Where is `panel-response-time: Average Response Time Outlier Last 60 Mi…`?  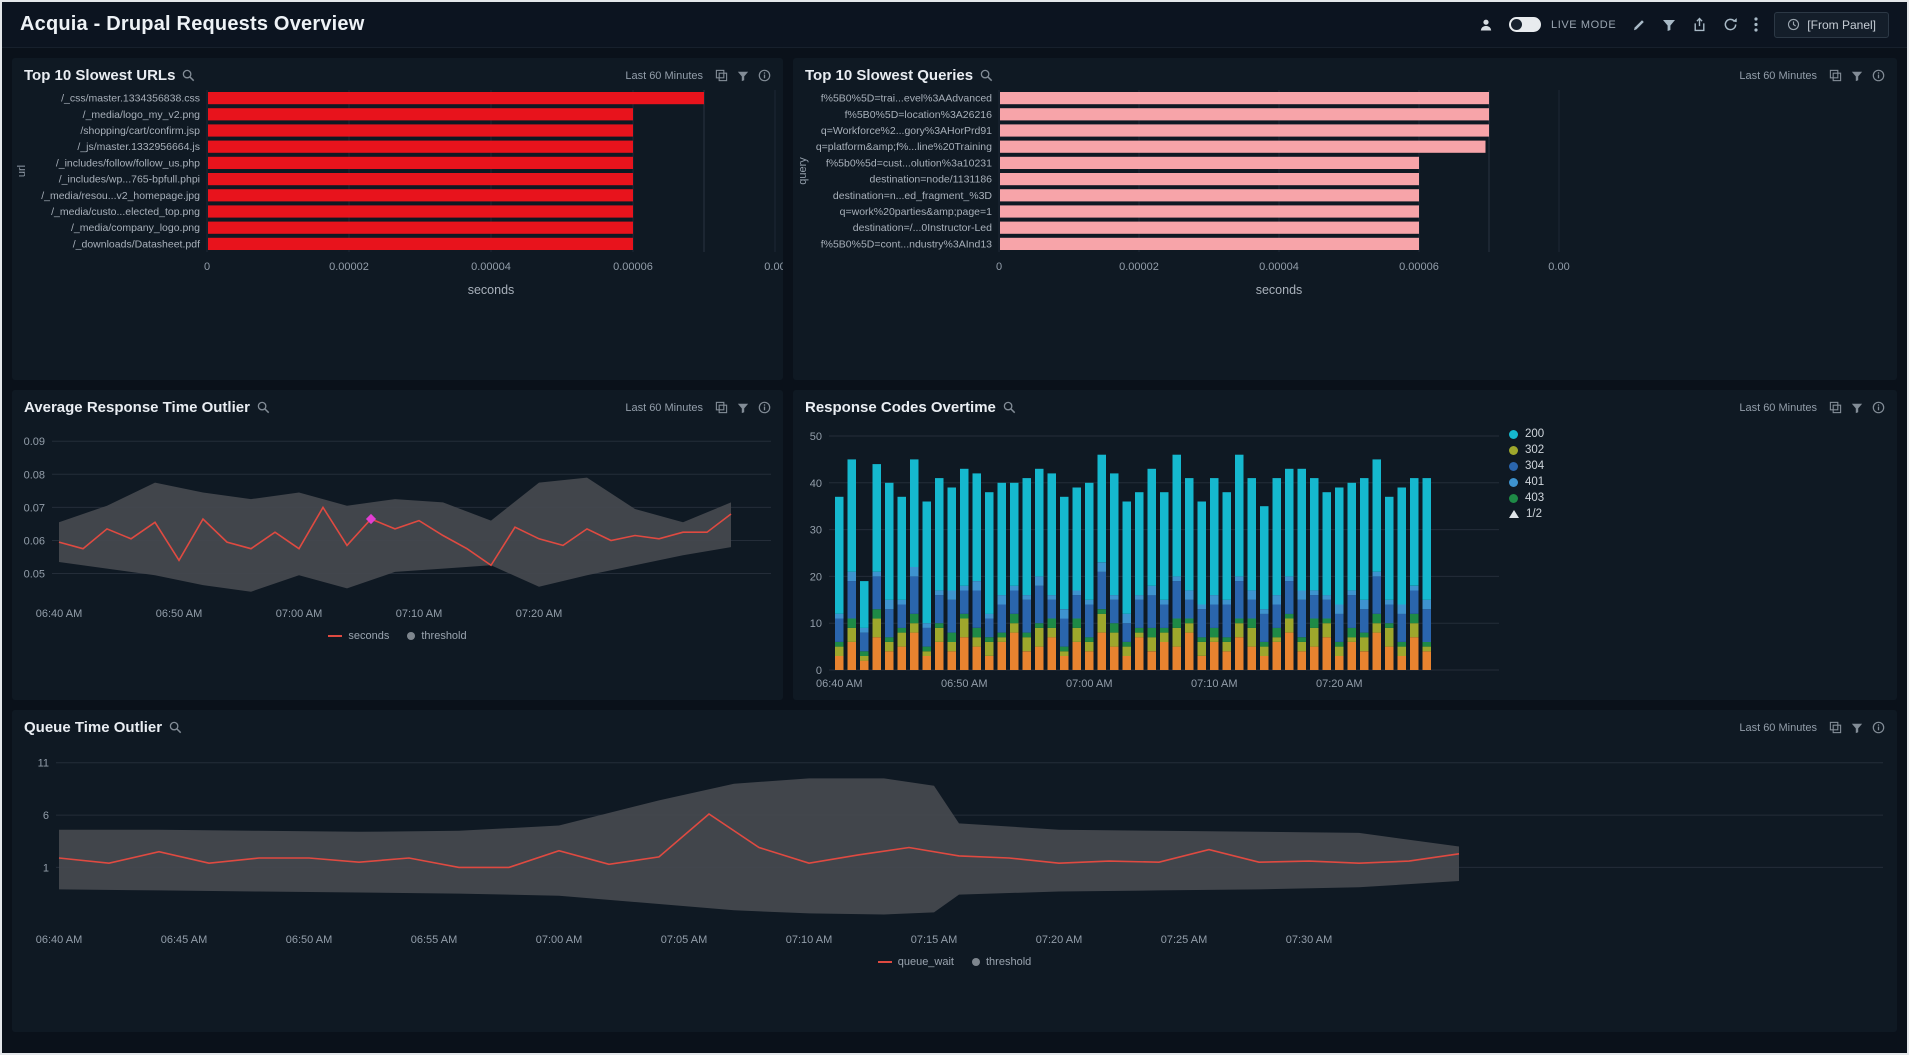
panel-response-time: Average Response Time Outlier Last 60 Mi… is located at coordinates (397, 545).